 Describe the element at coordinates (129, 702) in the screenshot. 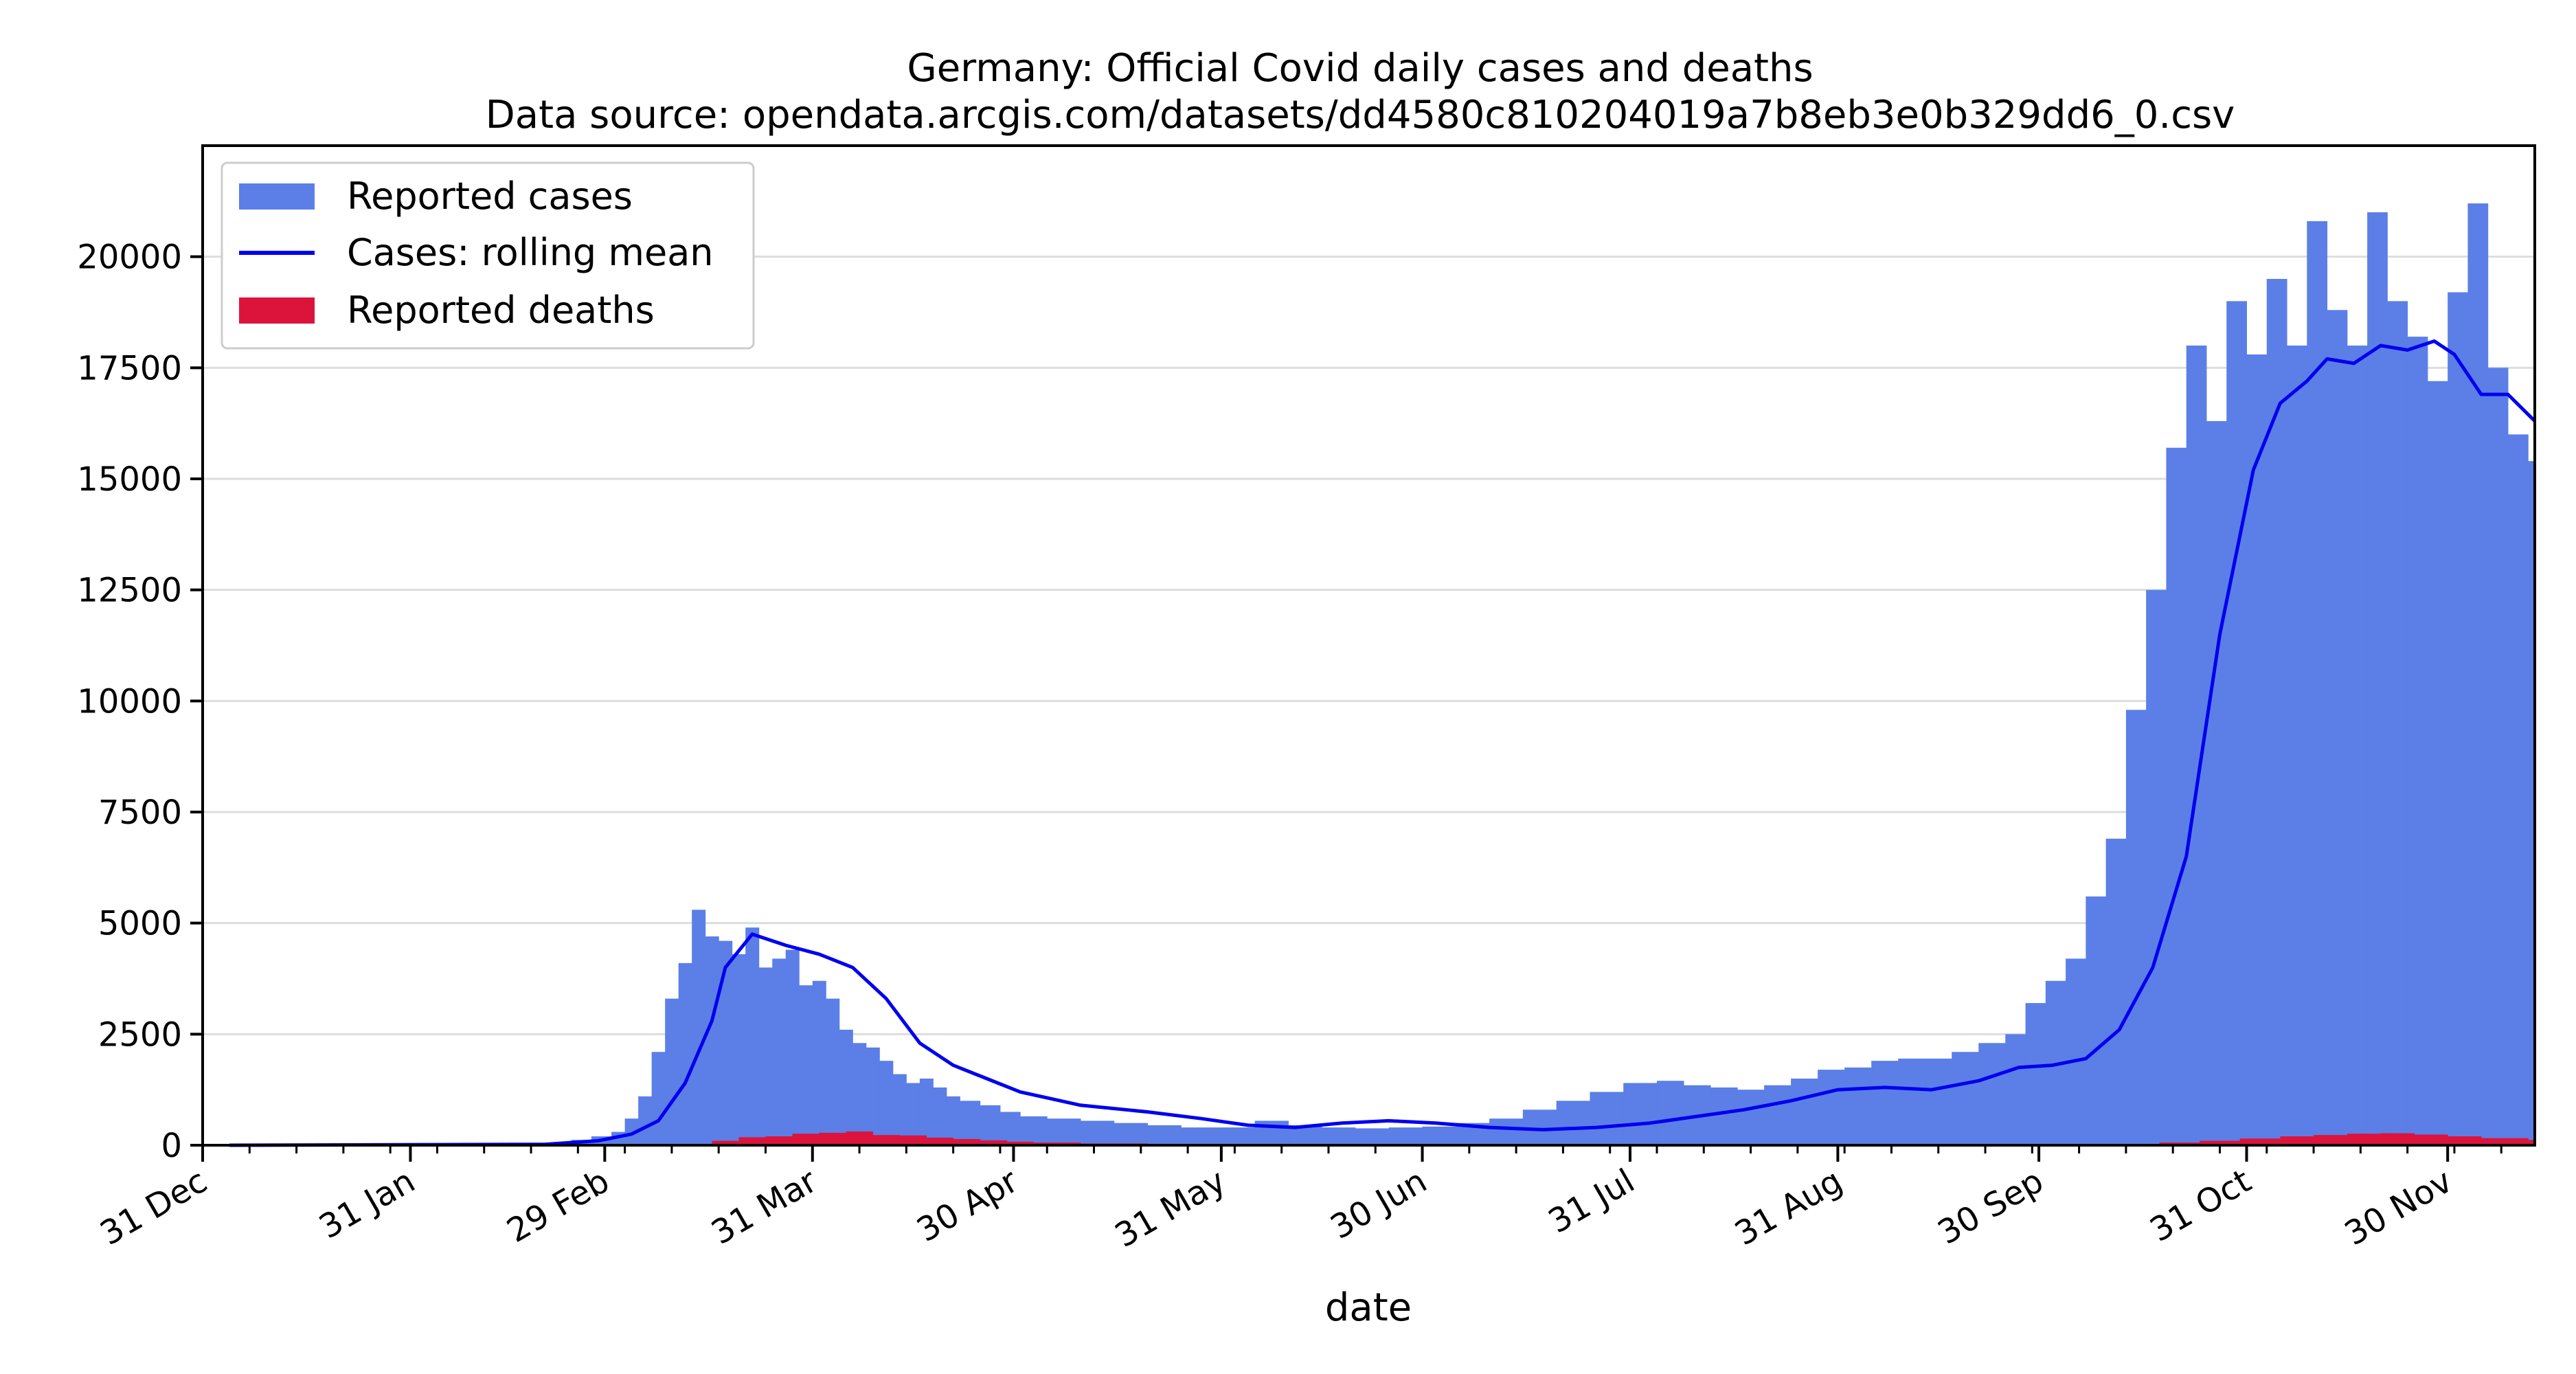

I see `y-tick-label: 10000` at that location.